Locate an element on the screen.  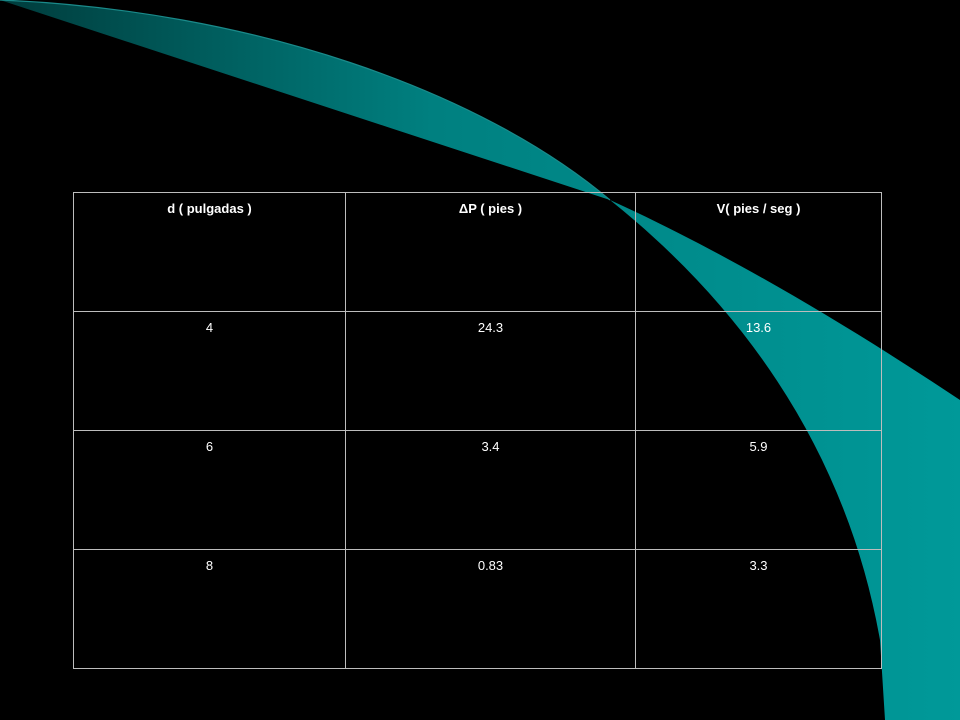
cell: 0.83 is located at coordinates (490, 609).